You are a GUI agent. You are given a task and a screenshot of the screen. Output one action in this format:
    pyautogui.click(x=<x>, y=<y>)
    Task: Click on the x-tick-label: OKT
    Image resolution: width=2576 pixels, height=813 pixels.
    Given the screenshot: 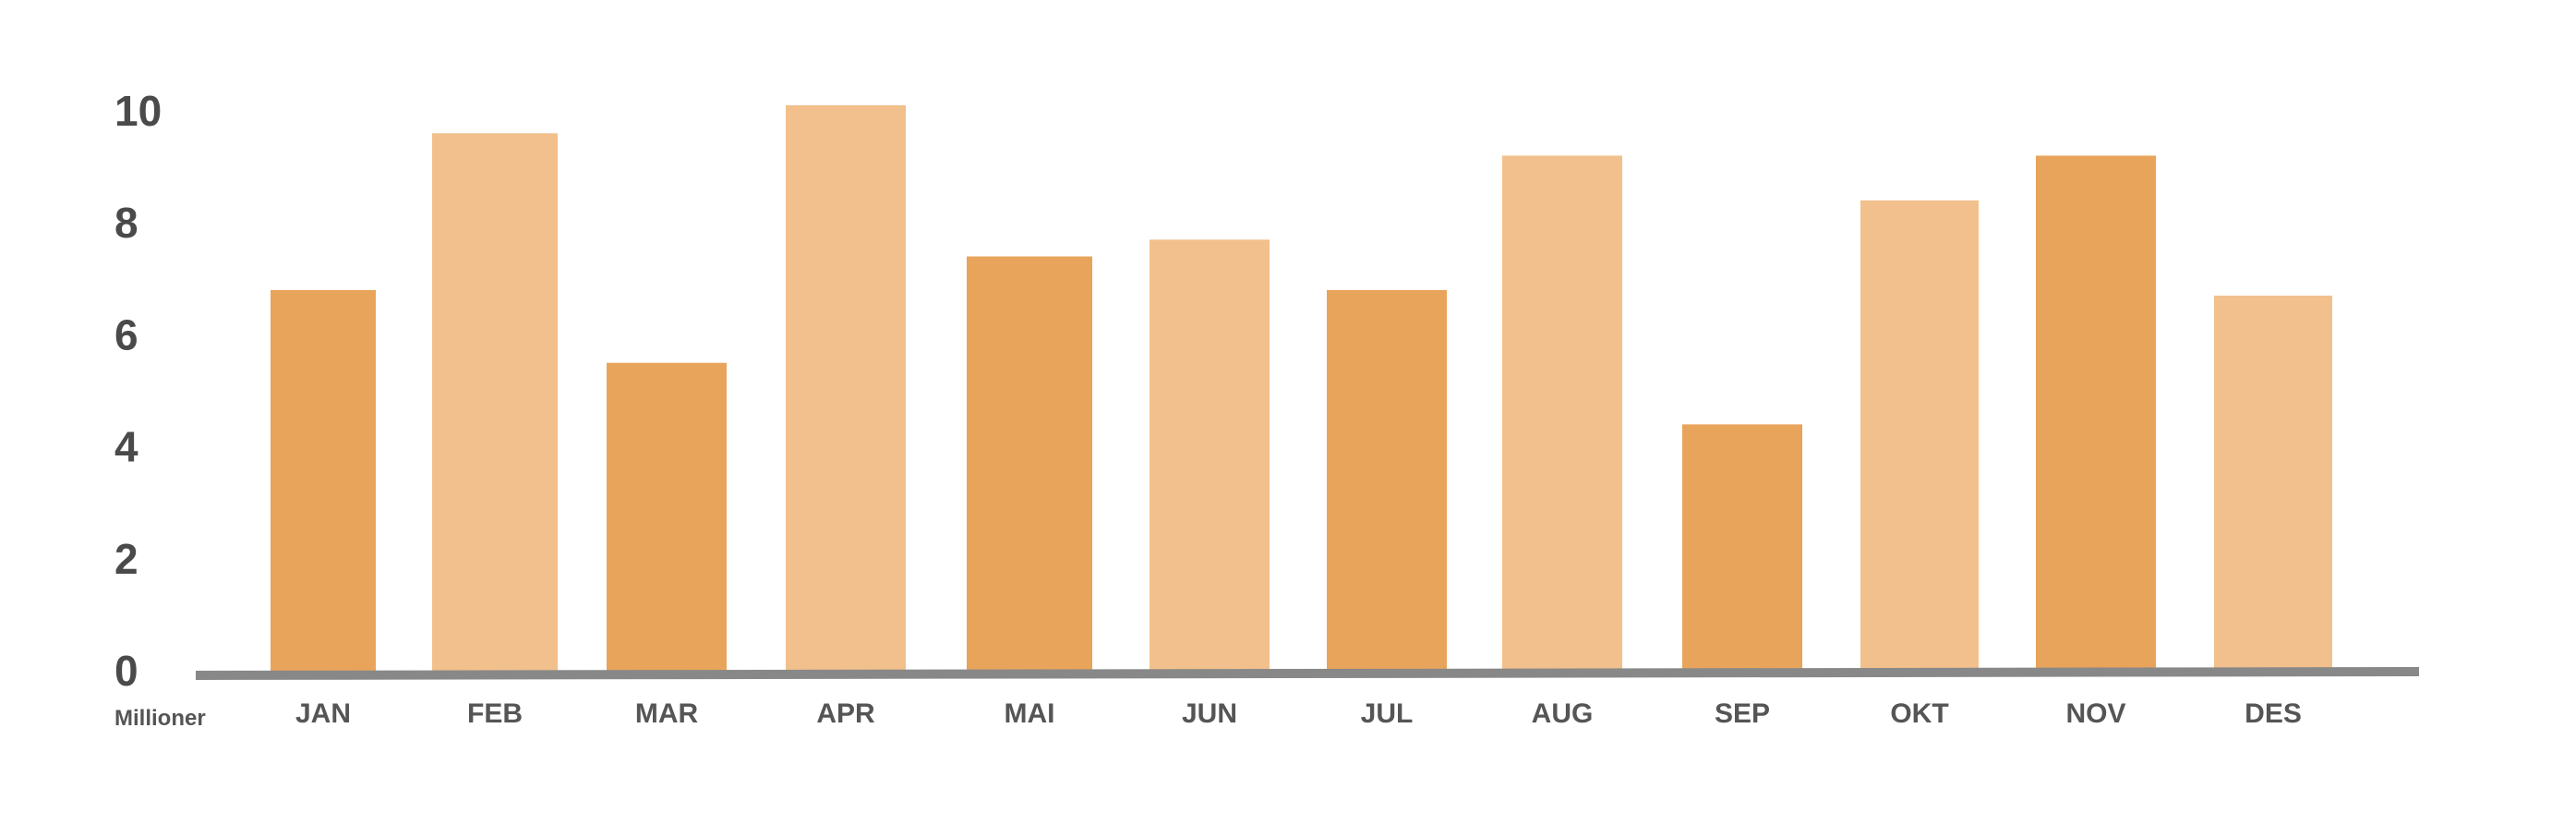 What is the action you would take?
    pyautogui.click(x=1919, y=713)
    